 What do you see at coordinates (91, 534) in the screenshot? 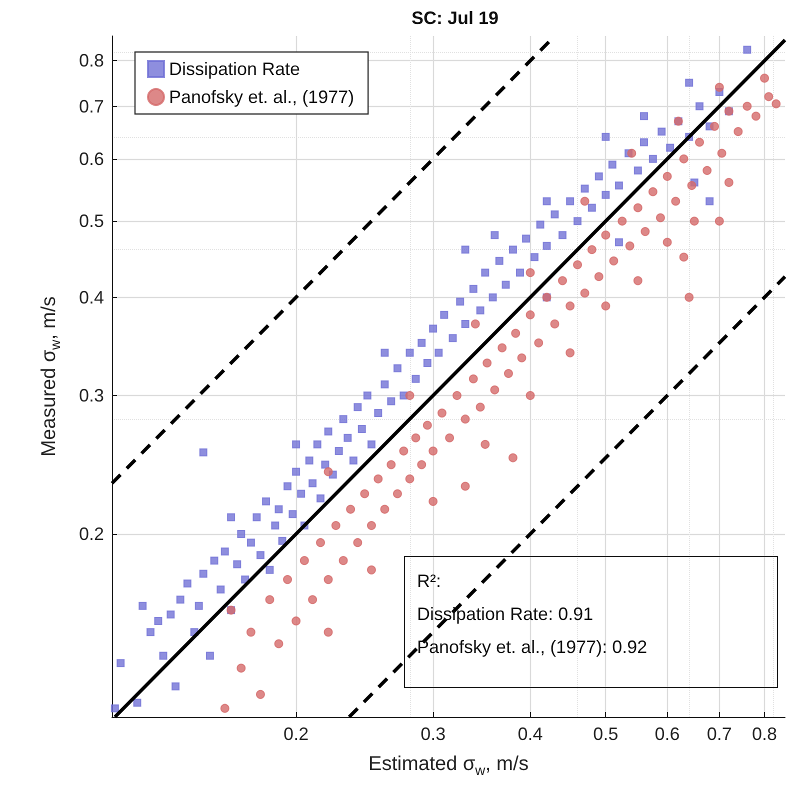
I see `y-tick-label: 0.2` at bounding box center [91, 534].